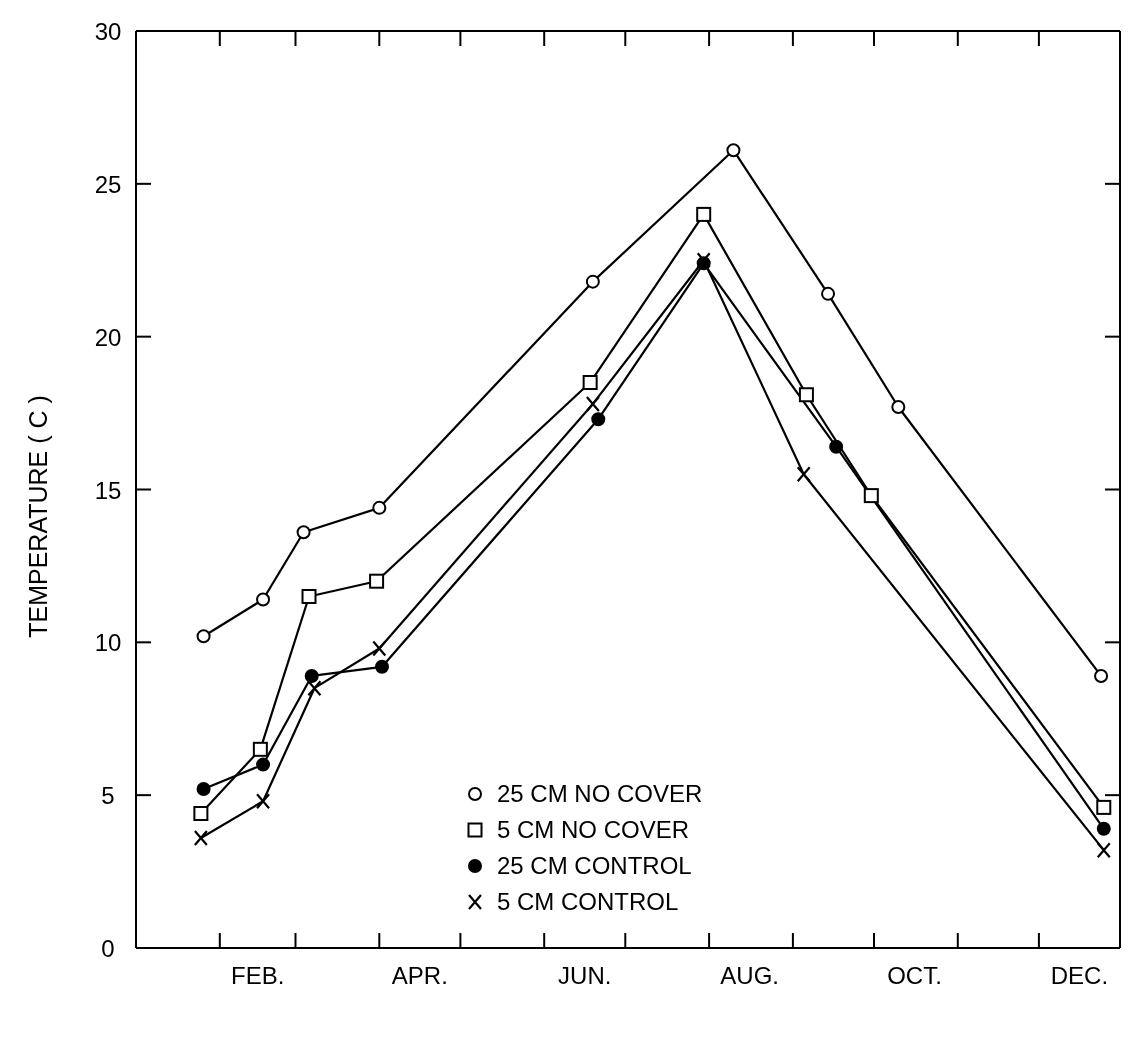 The image size is (1139, 1059). What do you see at coordinates (594, 866) in the screenshot?
I see `legend-label: 25 CM CONTROL` at bounding box center [594, 866].